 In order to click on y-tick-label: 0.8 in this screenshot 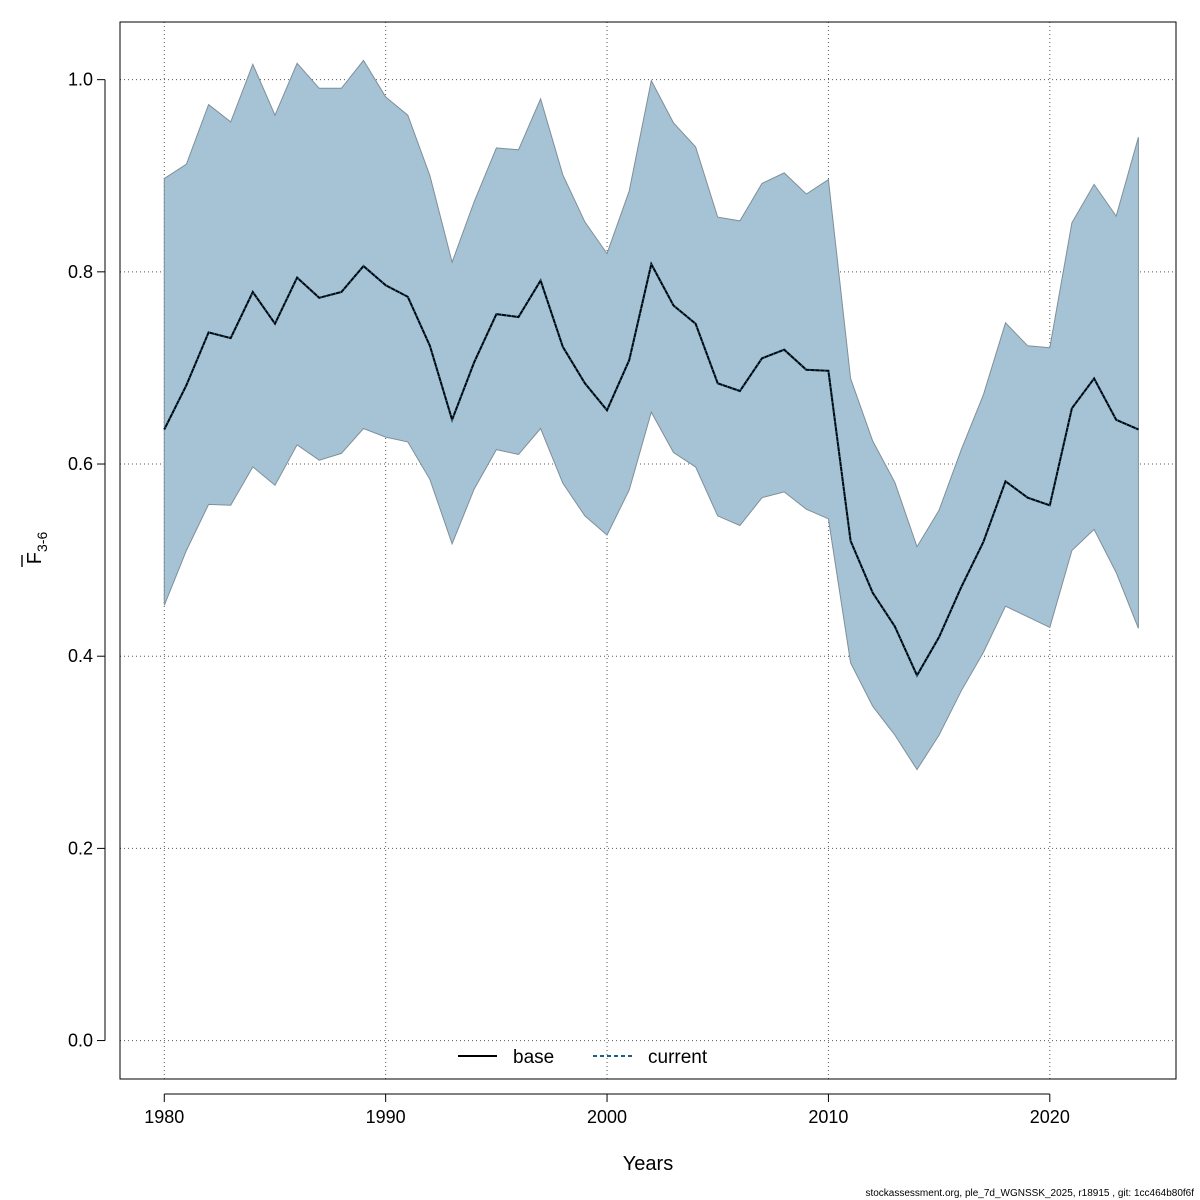, I will do `click(80, 272)`.